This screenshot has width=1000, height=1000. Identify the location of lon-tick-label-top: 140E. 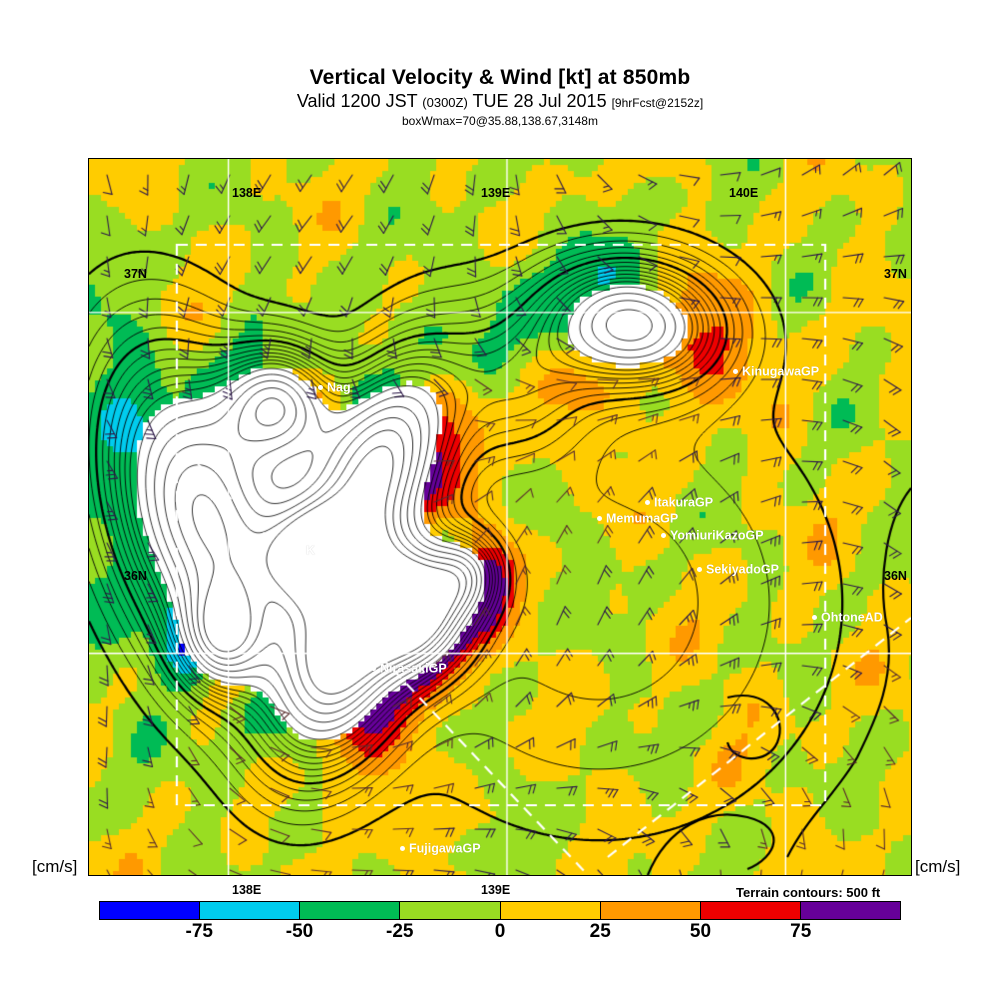
(744, 193).